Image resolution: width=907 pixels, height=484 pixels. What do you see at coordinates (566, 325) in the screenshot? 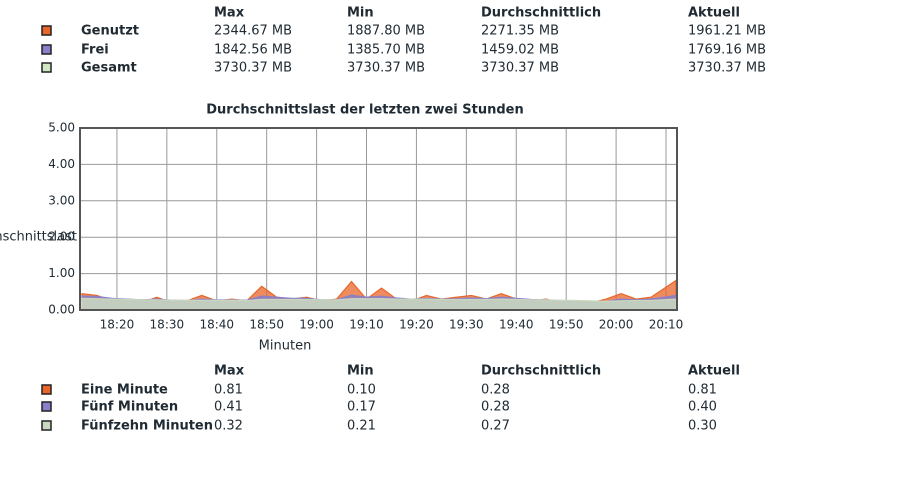
I see `x-tick-label: 19:50` at bounding box center [566, 325].